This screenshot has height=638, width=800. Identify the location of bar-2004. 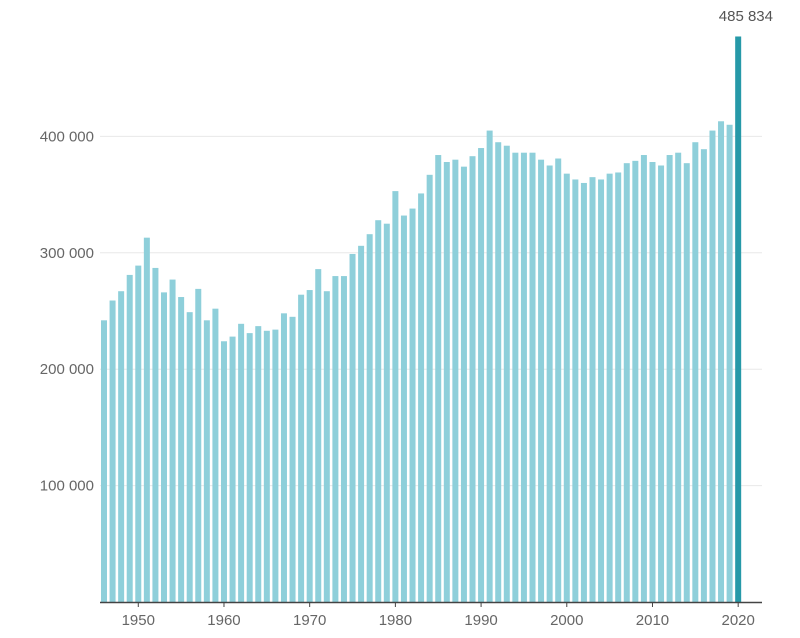
(601, 390).